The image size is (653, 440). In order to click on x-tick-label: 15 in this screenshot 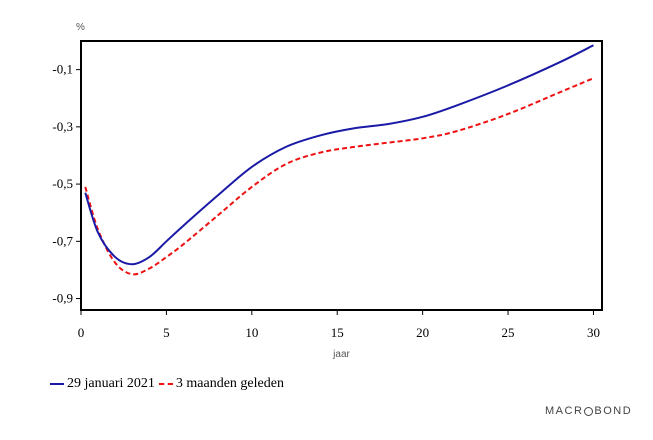, I will do `click(337, 332)`.